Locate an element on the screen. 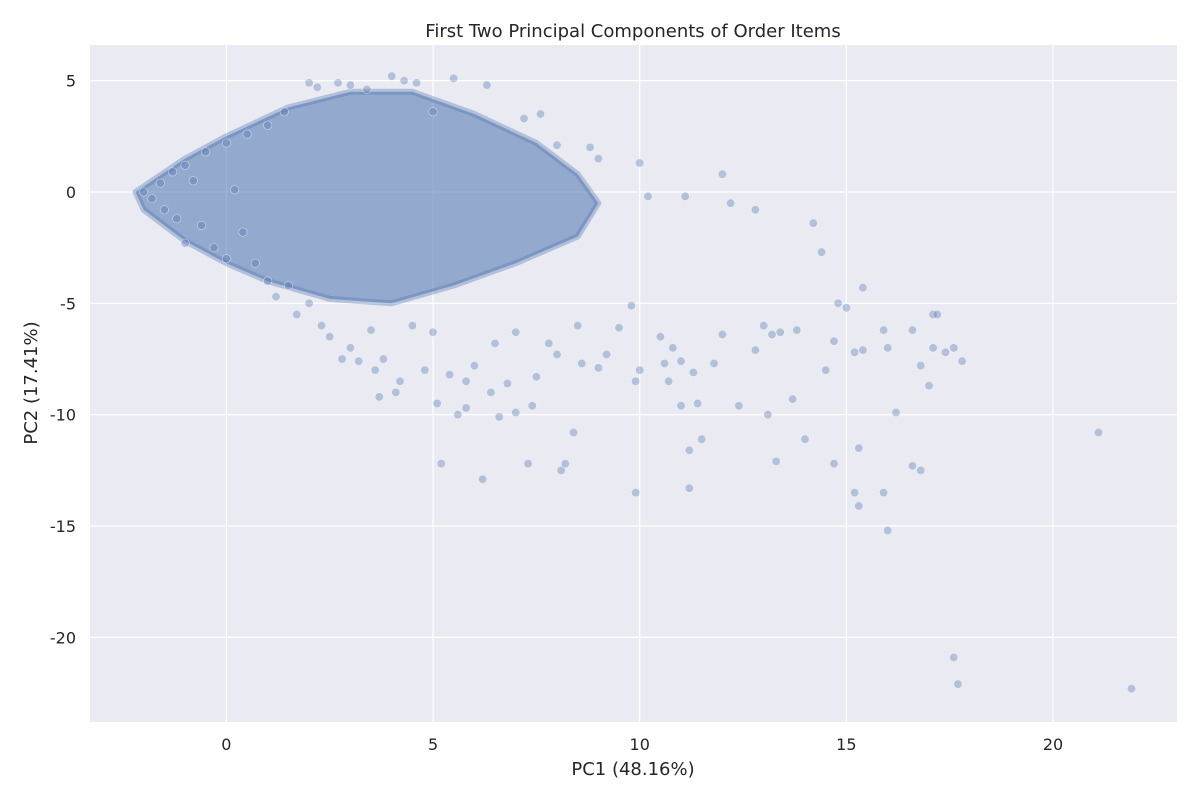 This screenshot has height=800, width=1200. y-tick-label: -10 is located at coordinates (63, 415).